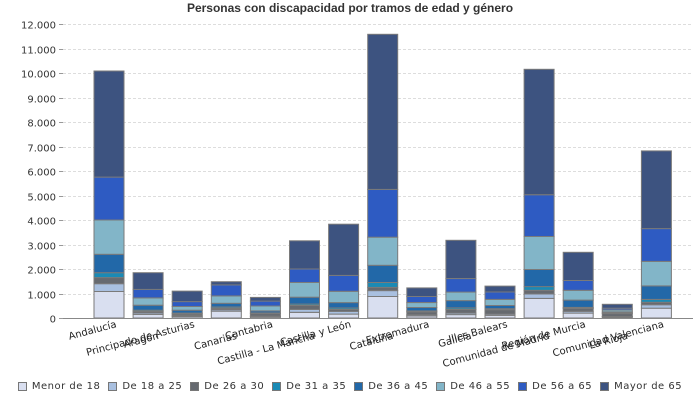 The height and width of the screenshot is (400, 700). What do you see at coordinates (152, 386) in the screenshot?
I see `legend-label: De 18 a 25` at bounding box center [152, 386].